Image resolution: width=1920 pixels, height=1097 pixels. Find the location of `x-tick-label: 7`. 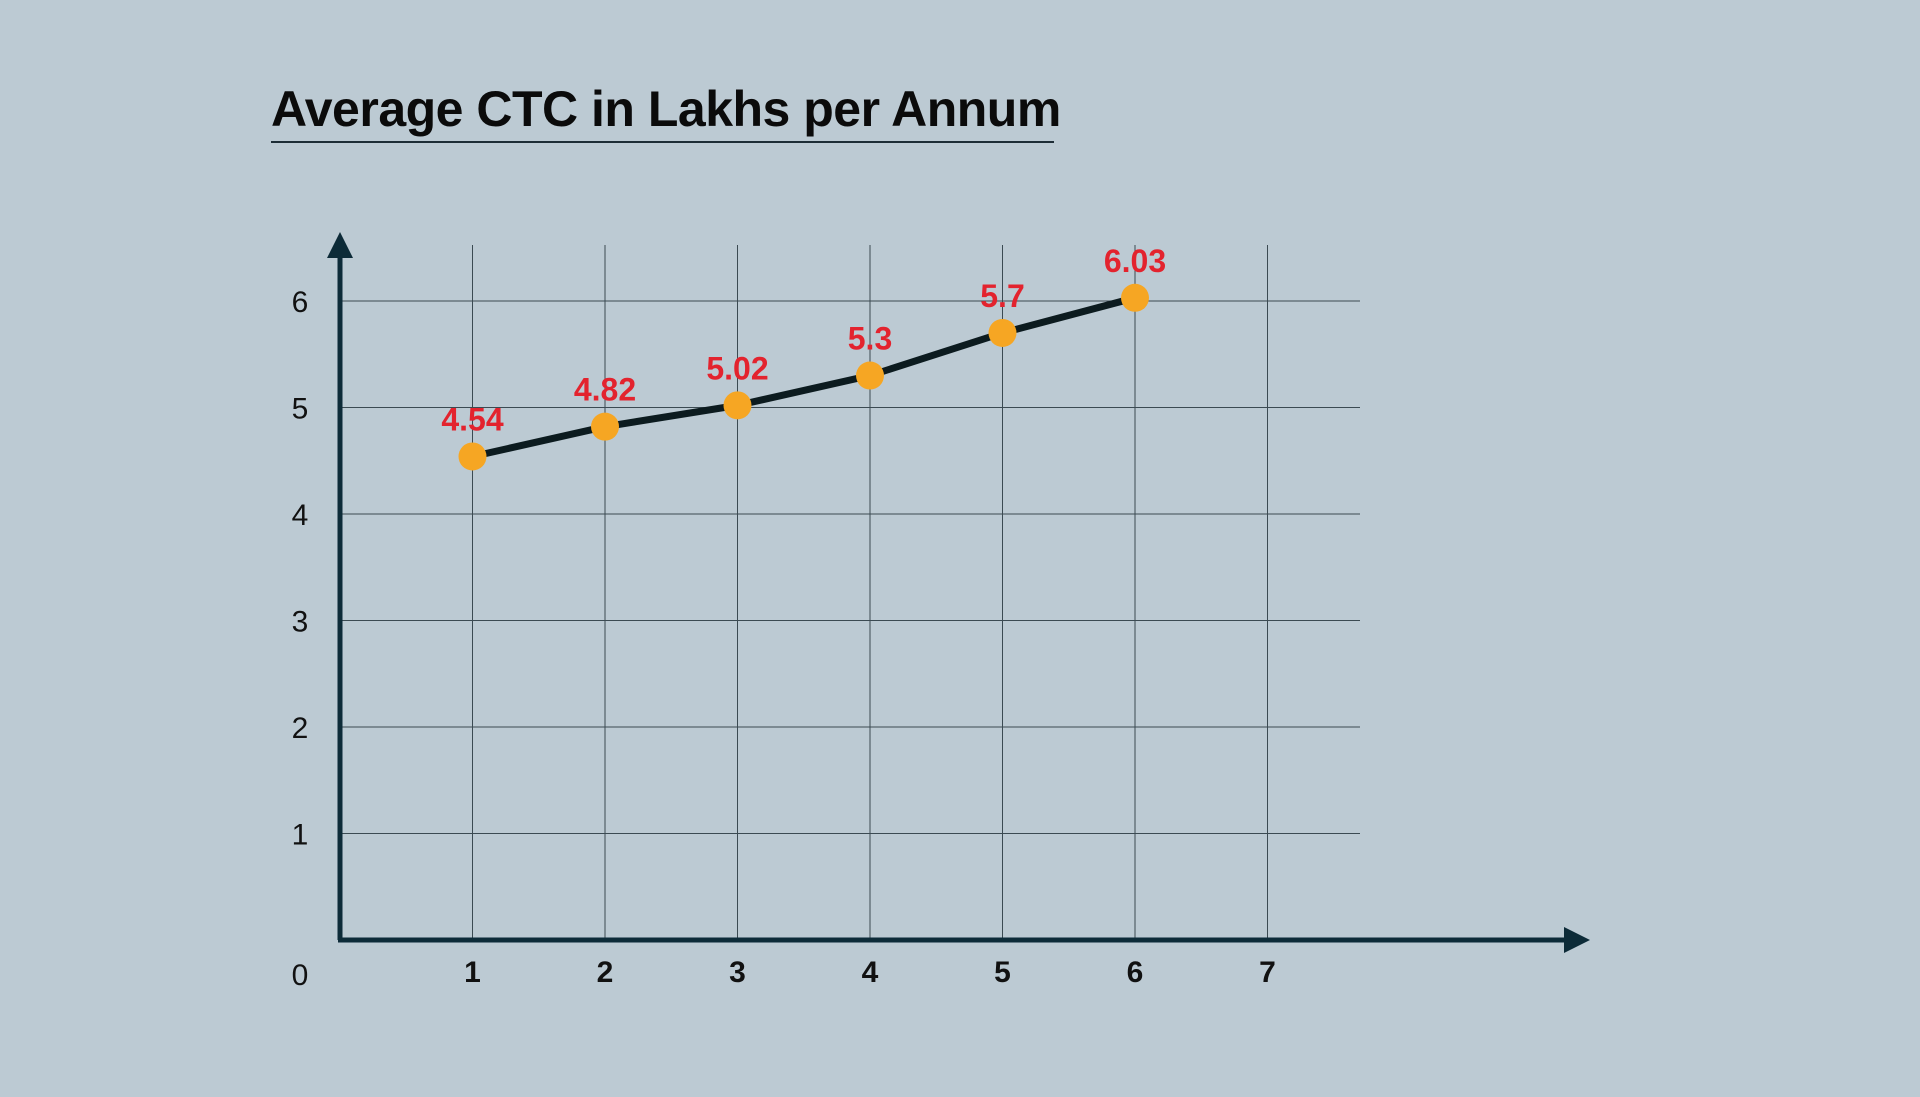

x-tick-label: 7 is located at coordinates (1267, 972).